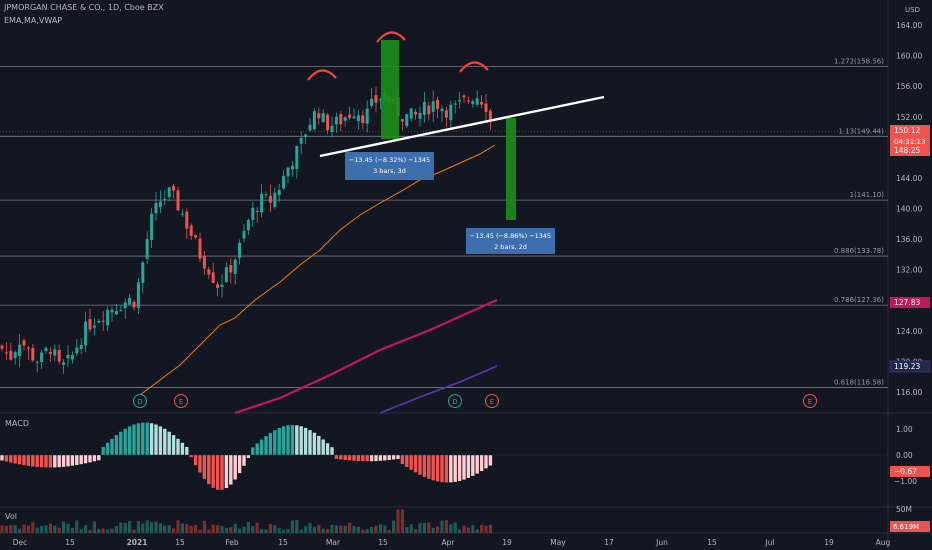 The width and height of the screenshot is (932, 550). Describe the element at coordinates (909, 178) in the screenshot. I see `price-tick: 144.00` at that location.